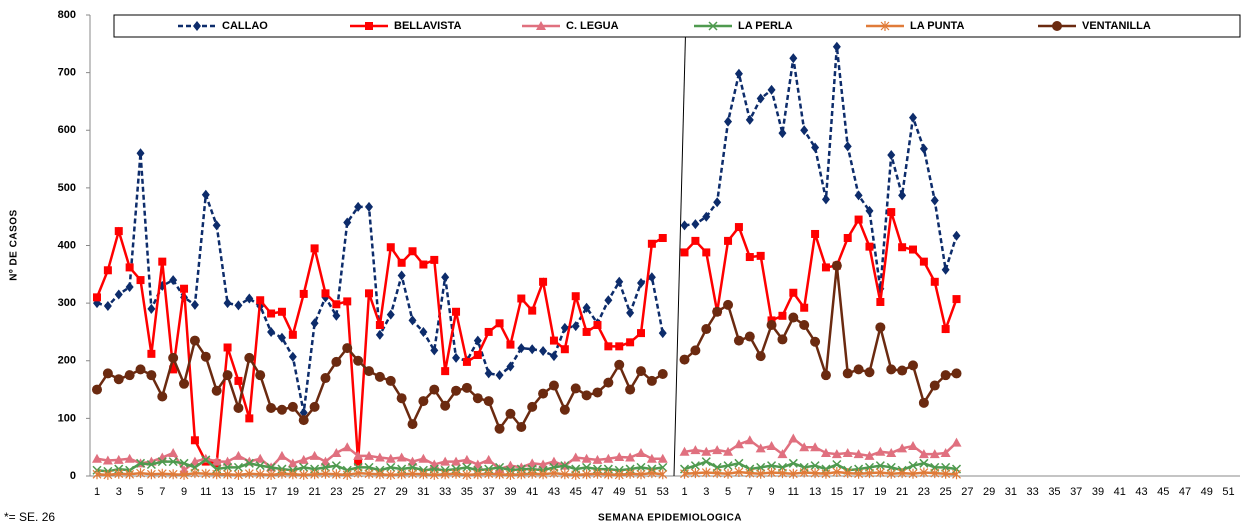  Describe the element at coordinates (73, 476) in the screenshot. I see `y-tick-label: 0` at that location.